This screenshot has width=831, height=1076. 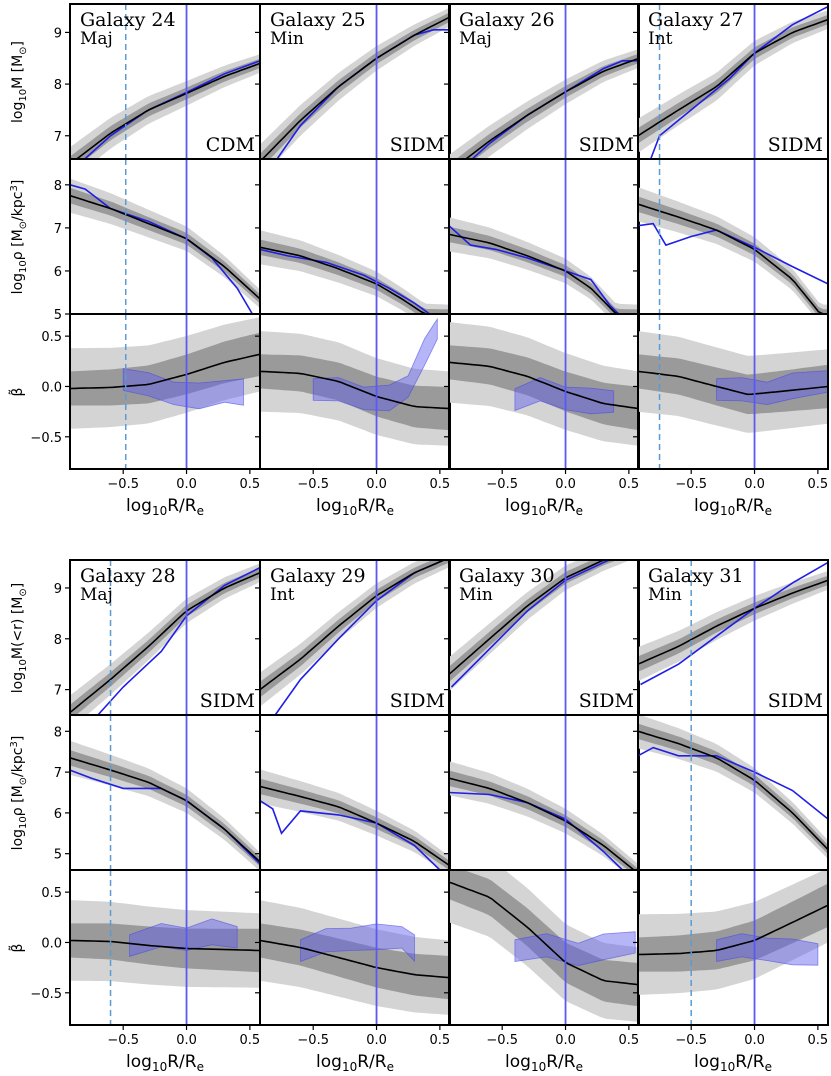 What do you see at coordinates (165, 947) in the screenshot?
I see `galaxy-28-beta-plot` at bounding box center [165, 947].